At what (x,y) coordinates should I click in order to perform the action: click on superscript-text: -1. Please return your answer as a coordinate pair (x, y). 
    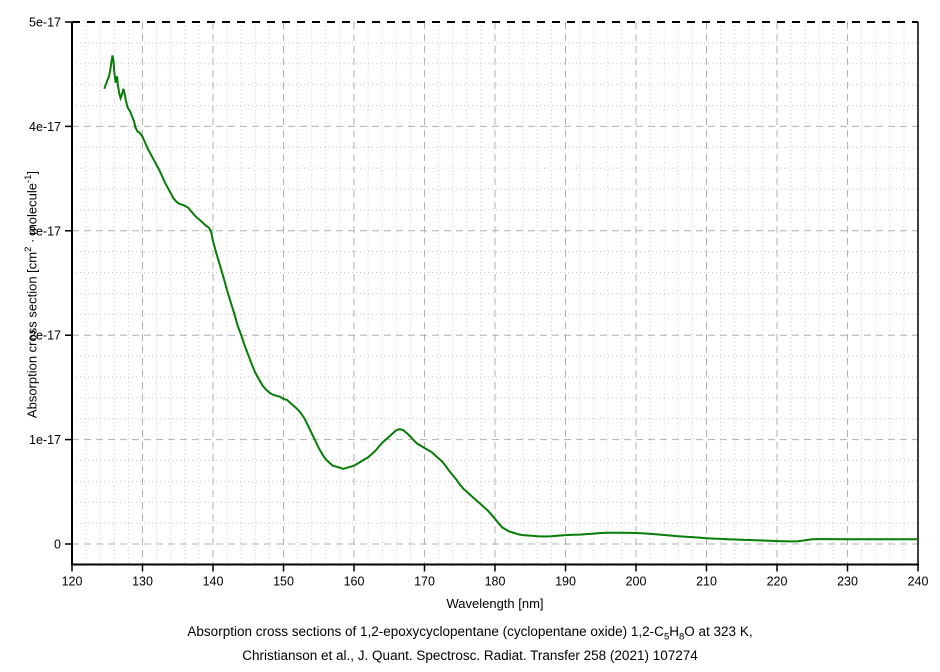
    Looking at the image, I should click on (29, 179).